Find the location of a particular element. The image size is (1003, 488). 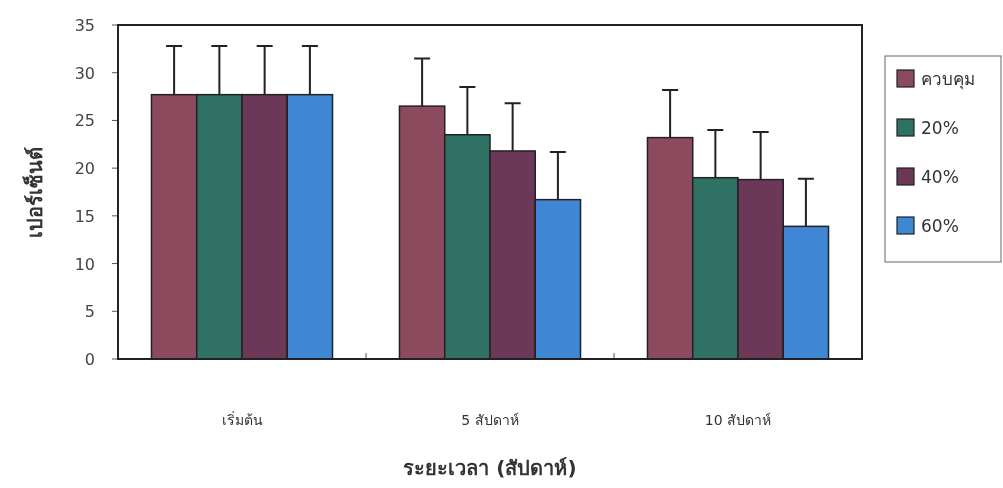

y-tick-label: 15 is located at coordinates (84, 216).